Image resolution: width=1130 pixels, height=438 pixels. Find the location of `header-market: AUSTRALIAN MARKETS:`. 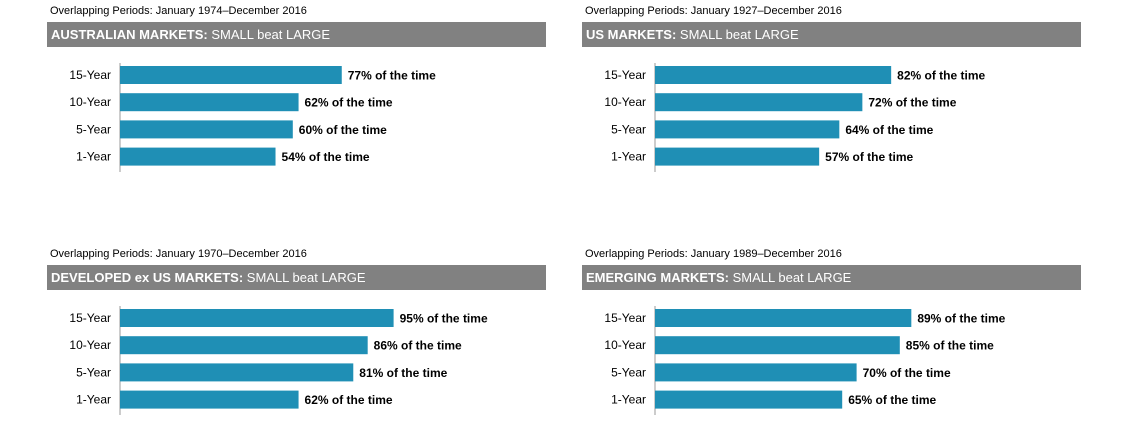

header-market: AUSTRALIAN MARKETS: is located at coordinates (129, 34).